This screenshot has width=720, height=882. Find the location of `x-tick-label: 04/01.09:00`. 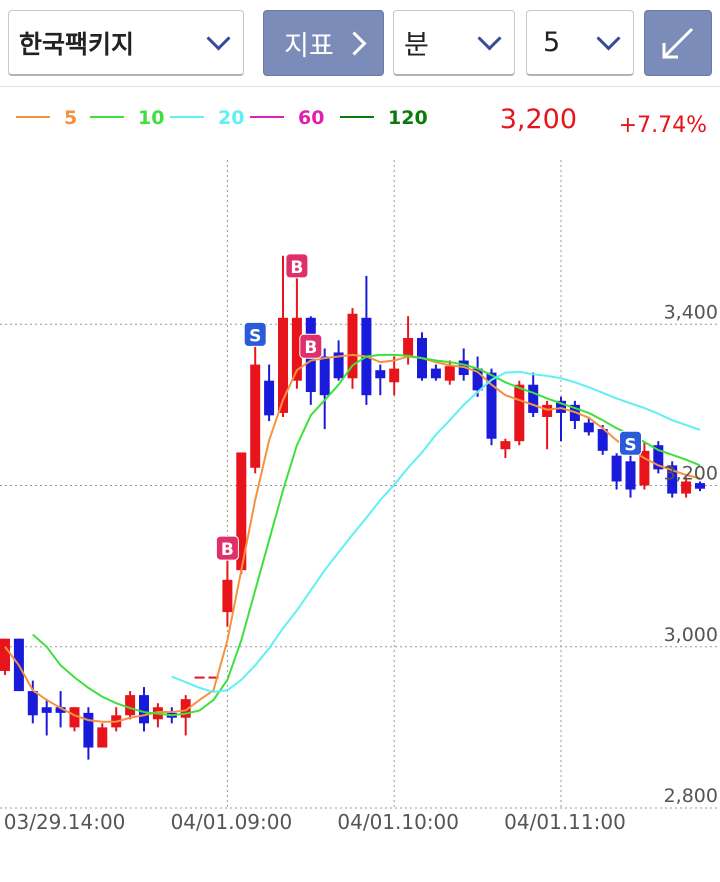

x-tick-label: 04/01.09:00 is located at coordinates (232, 822).